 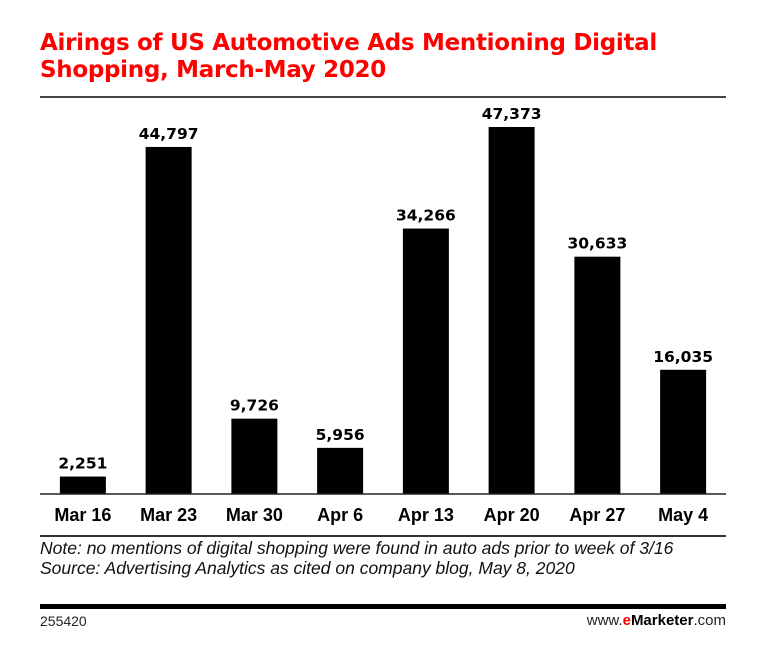 I want to click on value-label: 47,373, so click(x=512, y=114).